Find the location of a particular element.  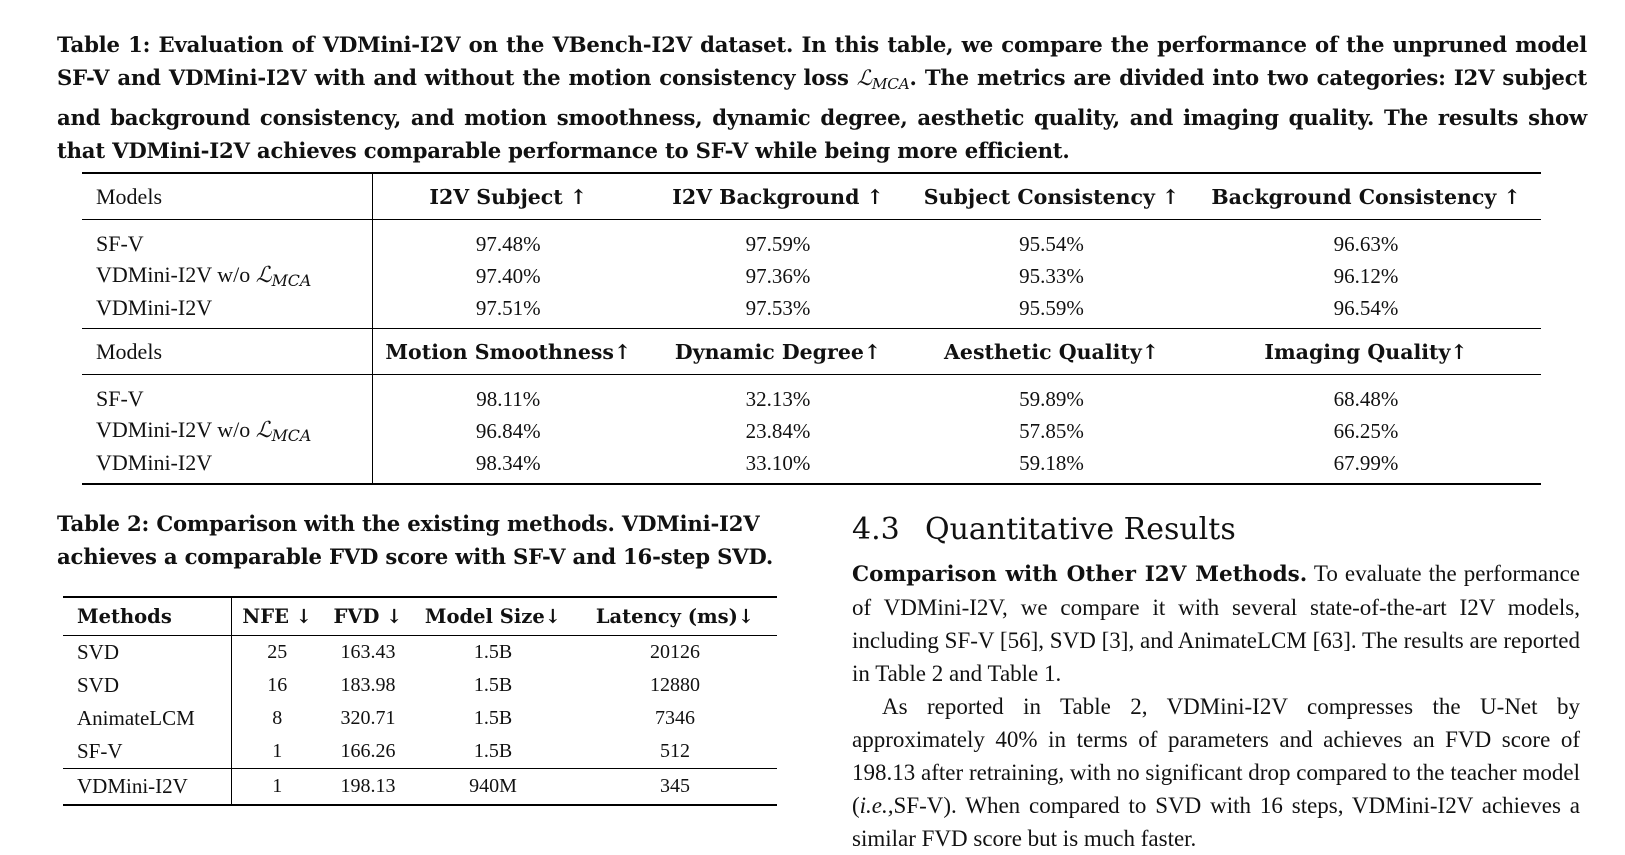

cell: 32.13% is located at coordinates (778, 398).